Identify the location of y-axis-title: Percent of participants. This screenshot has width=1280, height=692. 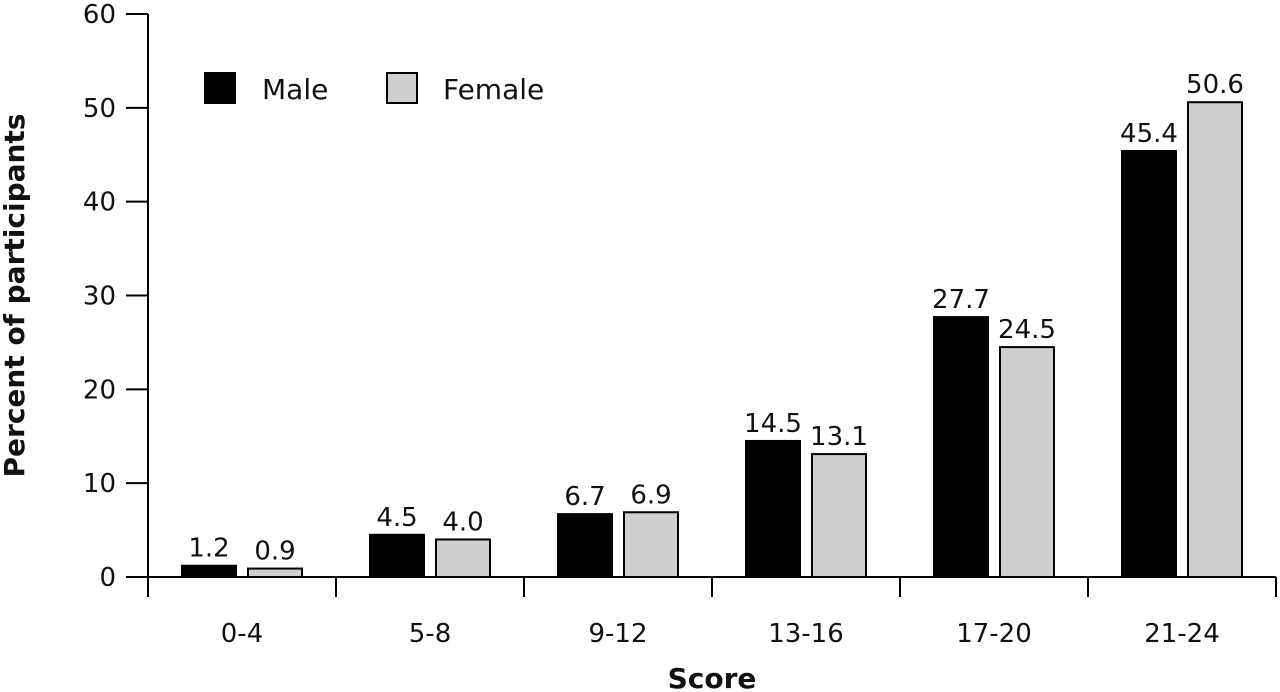
(15, 296).